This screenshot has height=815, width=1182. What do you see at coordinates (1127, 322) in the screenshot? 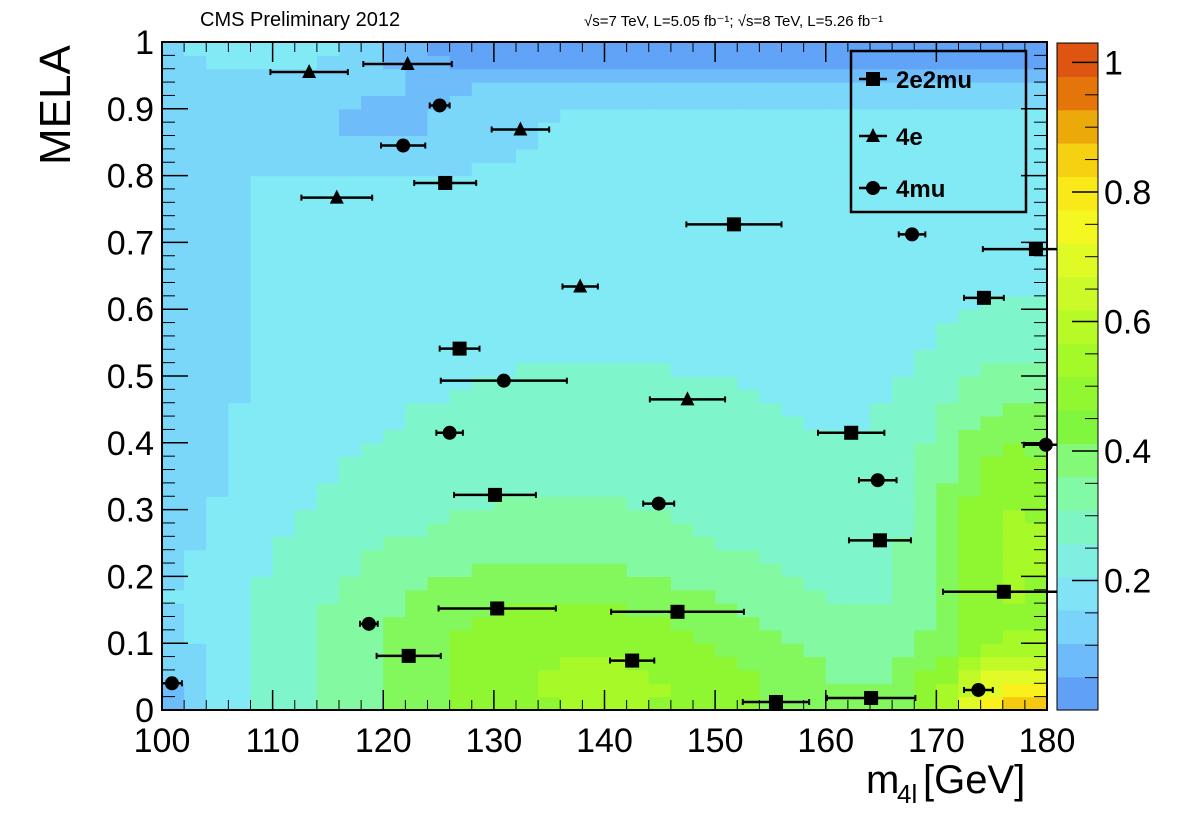
I see `colorbar-tick-label: 0.6` at bounding box center [1127, 322].